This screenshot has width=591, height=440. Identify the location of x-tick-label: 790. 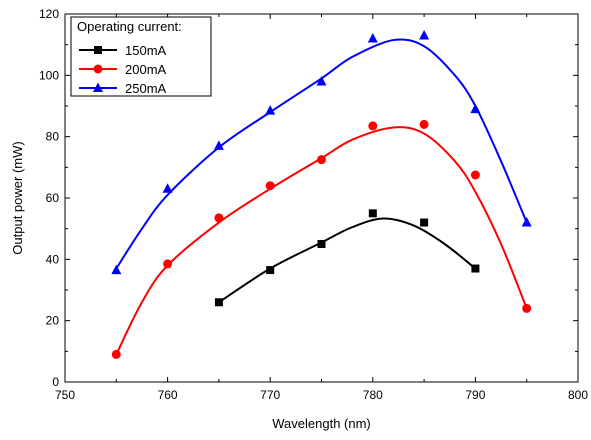
(475, 395).